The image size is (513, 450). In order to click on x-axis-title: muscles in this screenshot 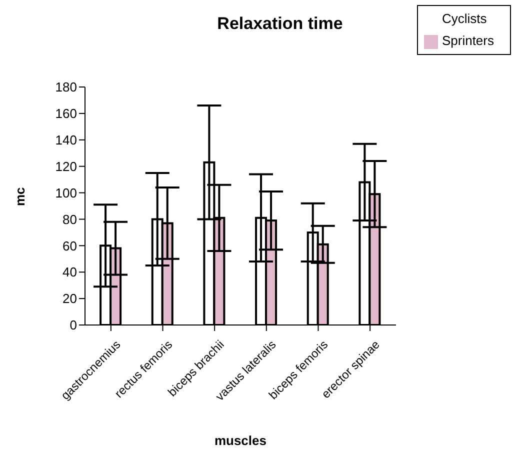, I will do `click(240, 440)`.